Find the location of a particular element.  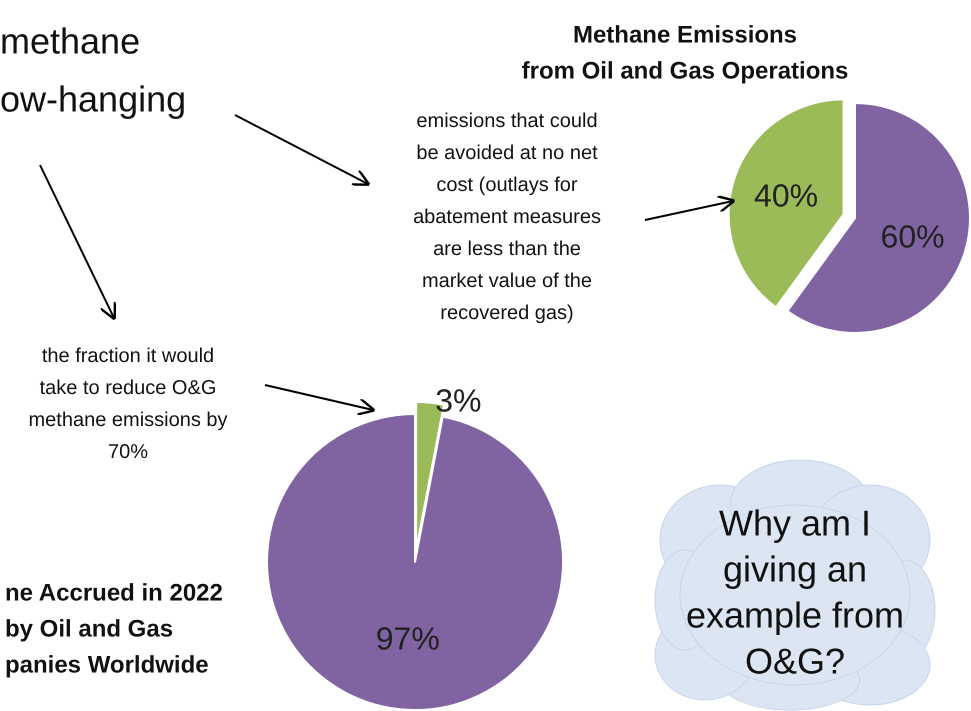

chart-title: Methane Emissions from Oil and Gas Operations is located at coordinates (685, 53).